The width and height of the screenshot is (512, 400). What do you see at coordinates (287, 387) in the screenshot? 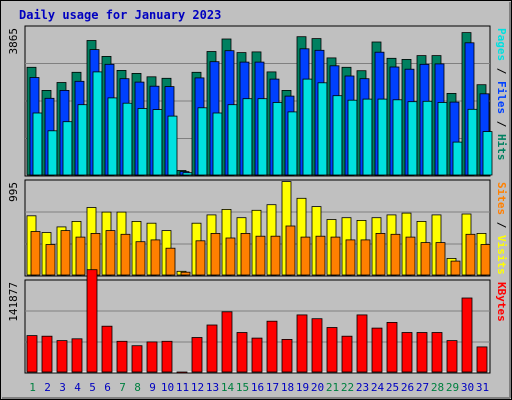
I see `x-tick-day-18: 18` at bounding box center [287, 387].